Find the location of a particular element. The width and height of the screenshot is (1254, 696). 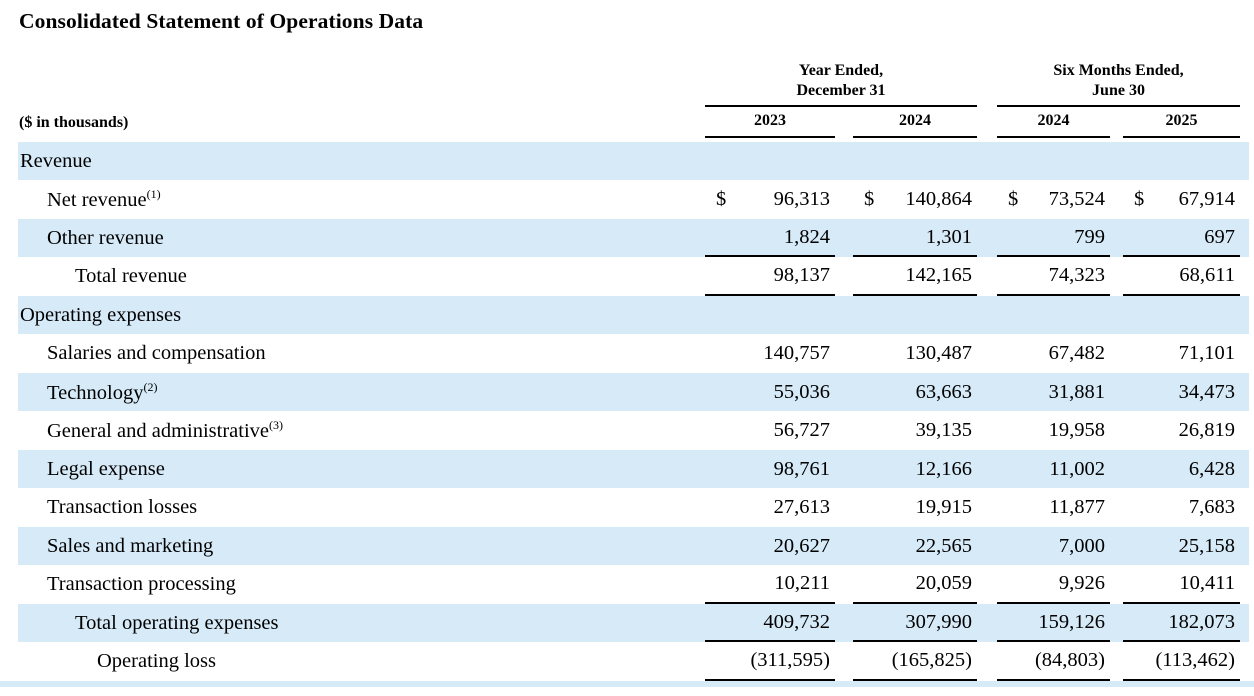

cell-value: 159,126 is located at coordinates (1053, 623).